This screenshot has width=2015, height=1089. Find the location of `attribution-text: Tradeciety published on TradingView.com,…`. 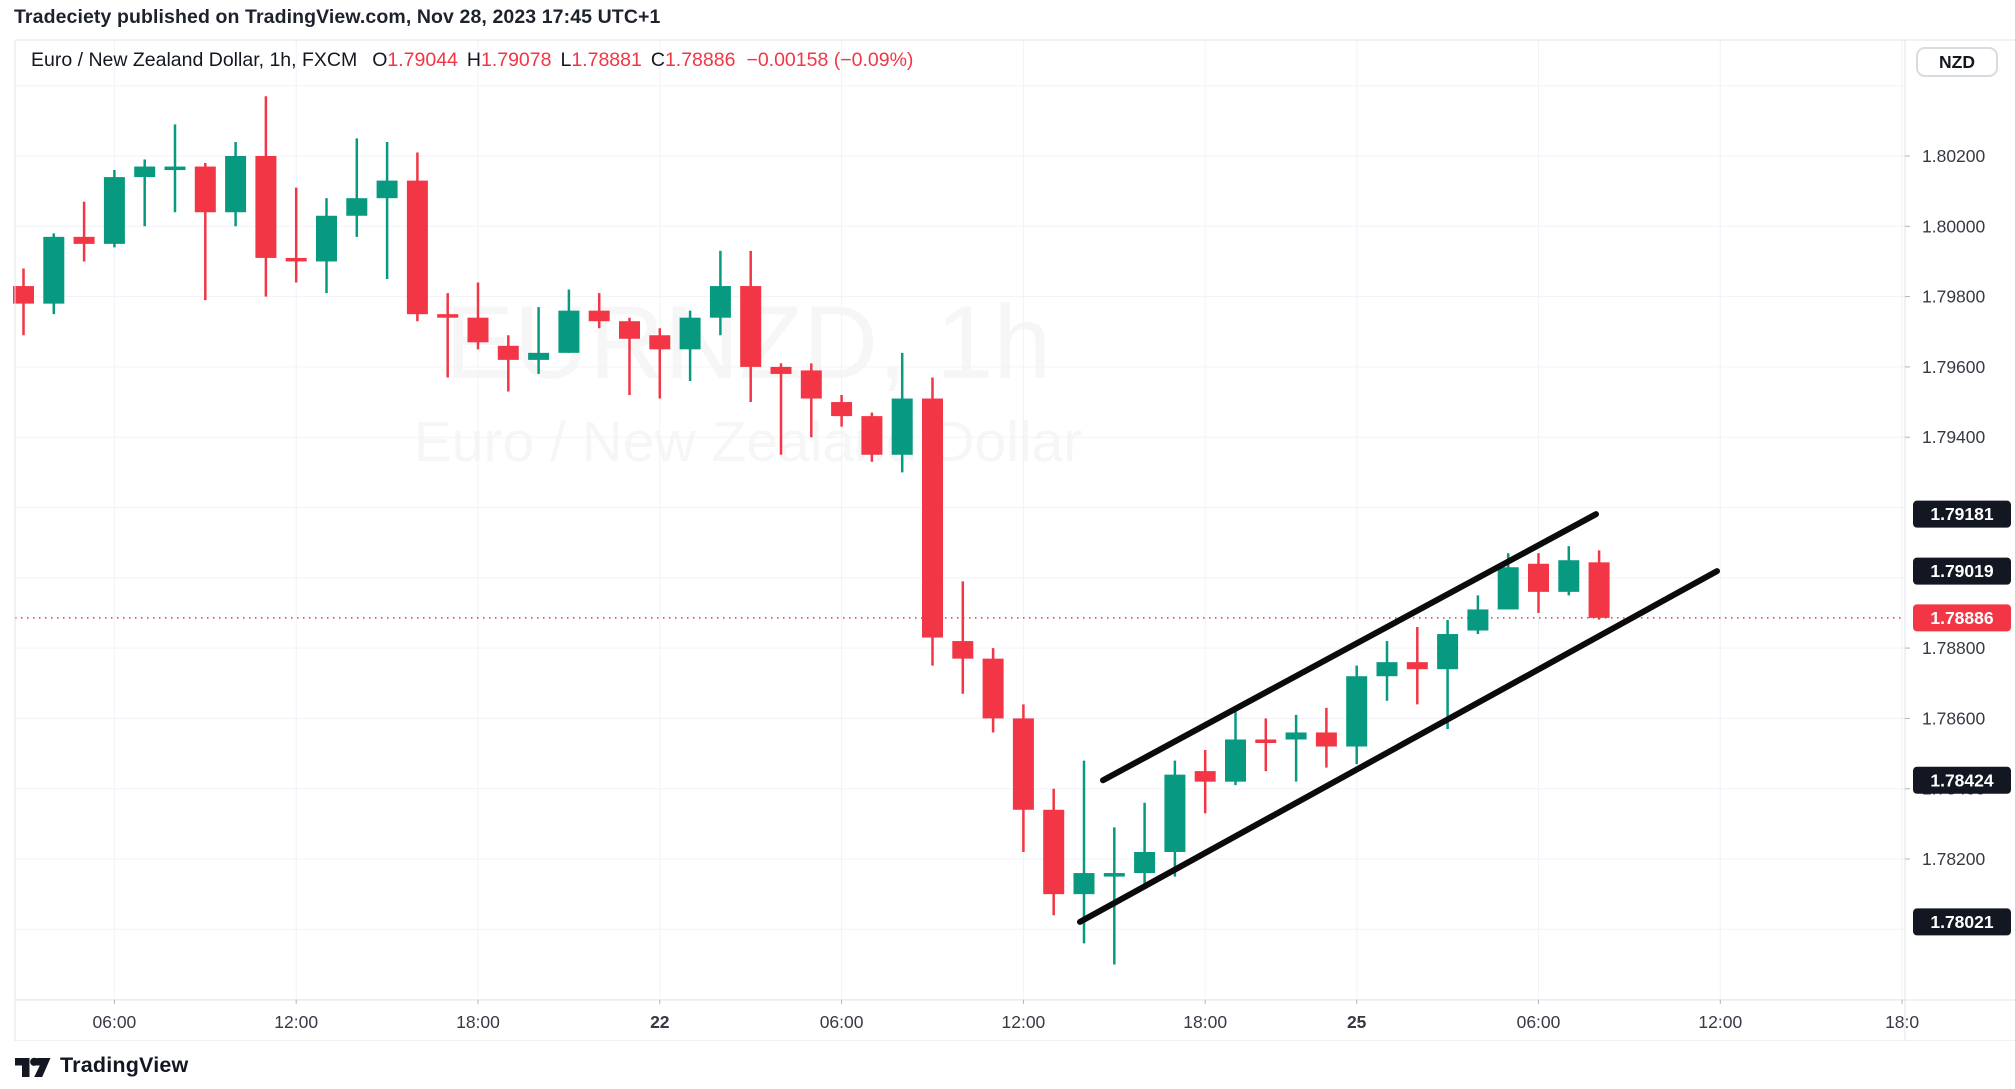

attribution-text: Tradeciety published on TradingView.com,… is located at coordinates (337, 17).